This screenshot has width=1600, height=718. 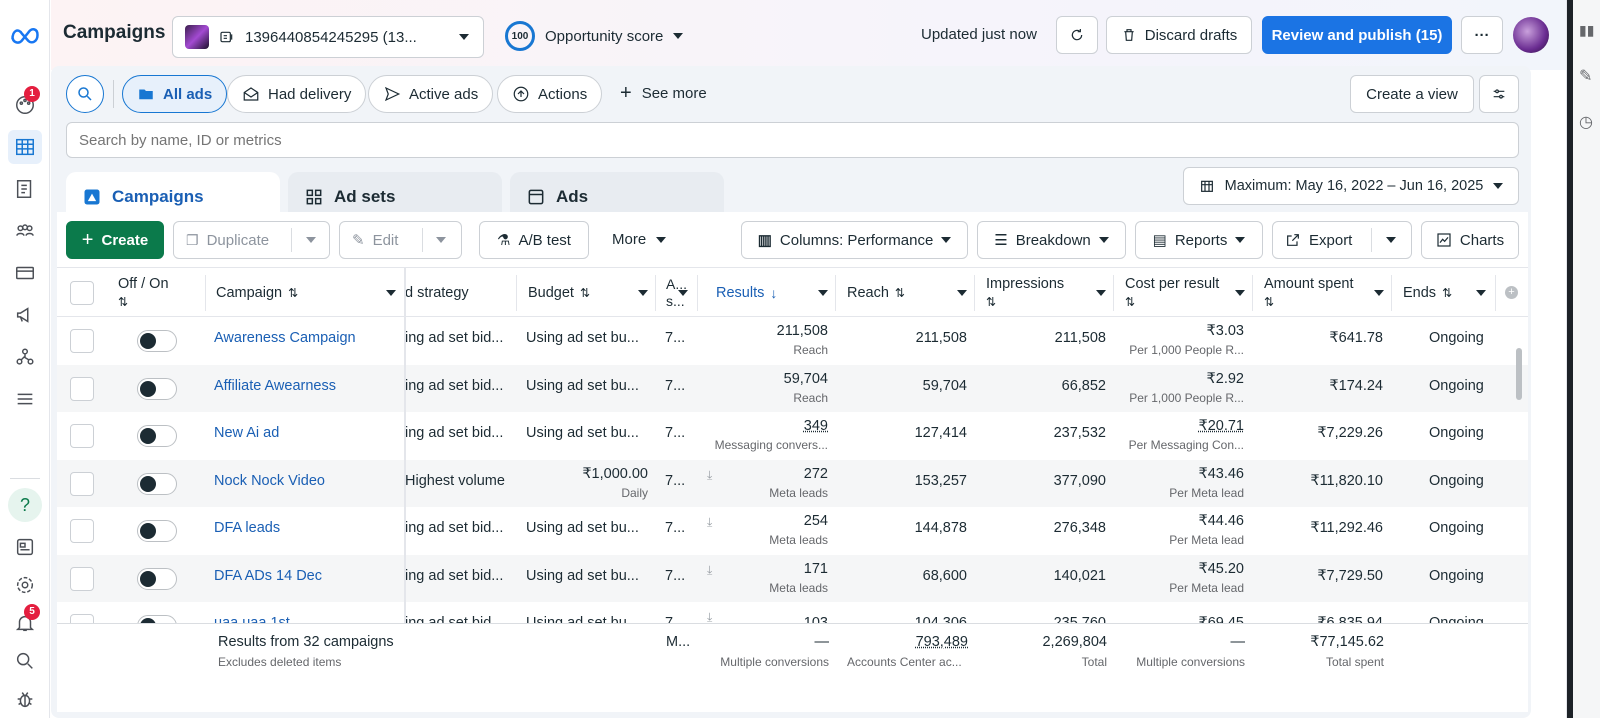 I want to click on totals-reach: 793,489, so click(x=941, y=642).